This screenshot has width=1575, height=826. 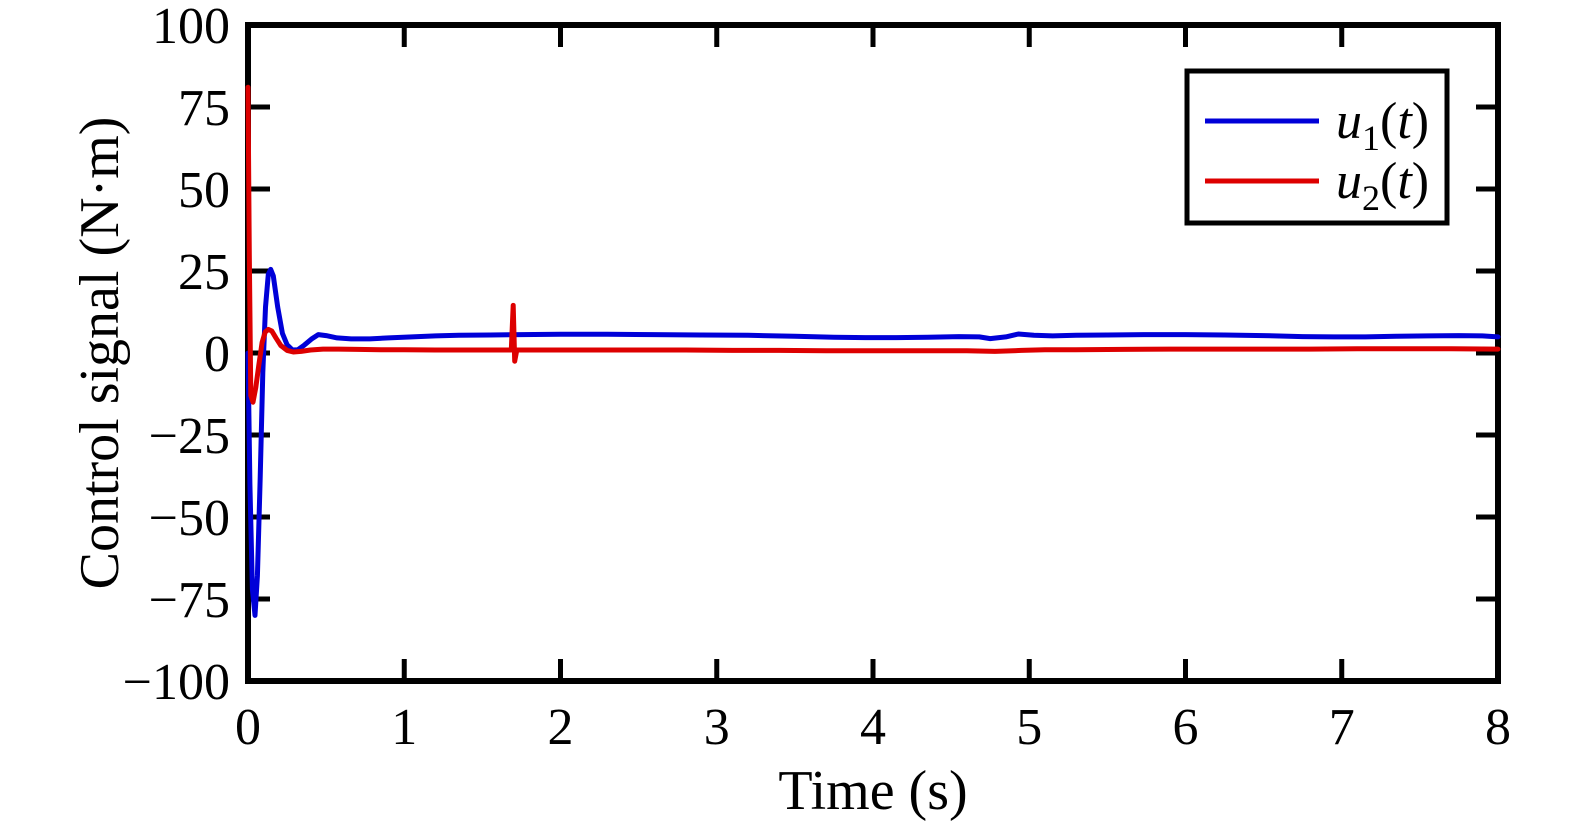 What do you see at coordinates (217, 354) in the screenshot?
I see `y-tick-label: 0` at bounding box center [217, 354].